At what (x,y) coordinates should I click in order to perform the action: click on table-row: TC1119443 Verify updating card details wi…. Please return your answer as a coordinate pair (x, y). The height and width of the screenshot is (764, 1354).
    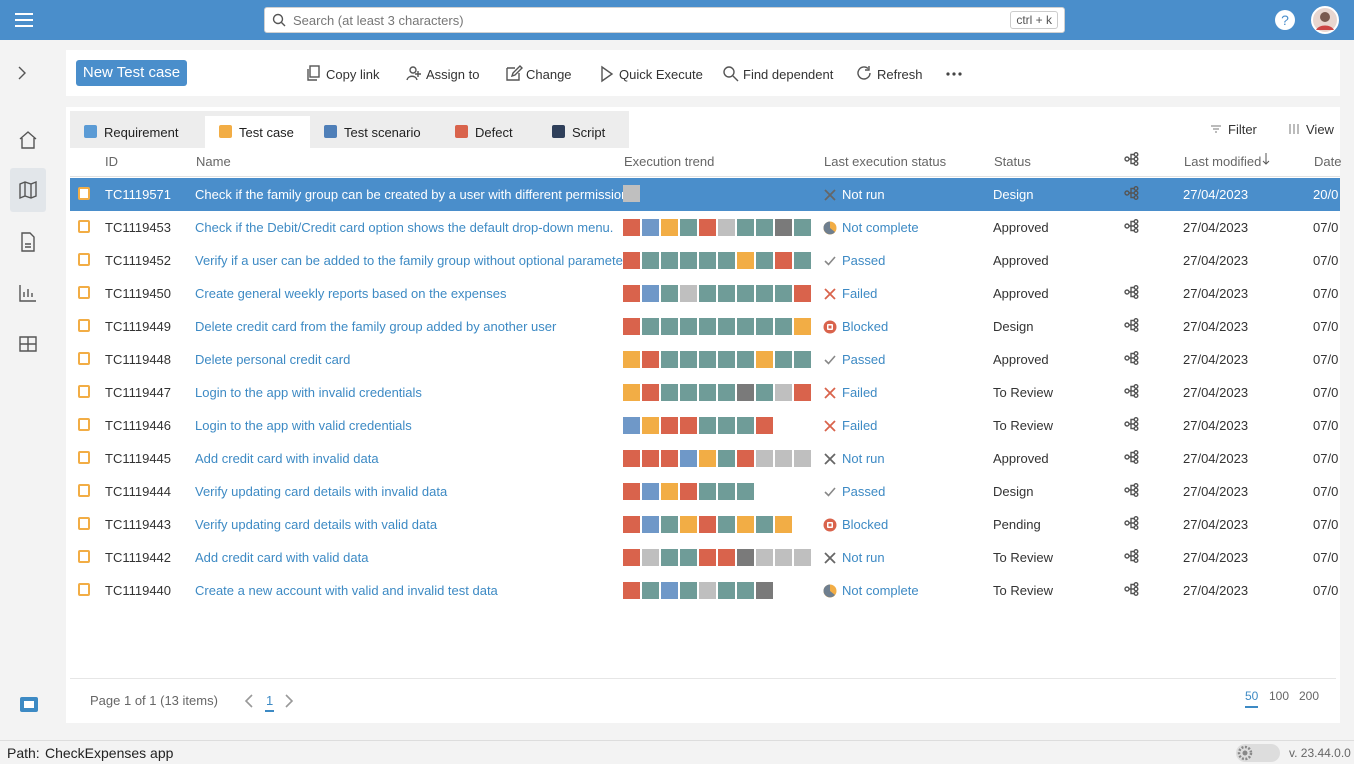
    Looking at the image, I should click on (705, 524).